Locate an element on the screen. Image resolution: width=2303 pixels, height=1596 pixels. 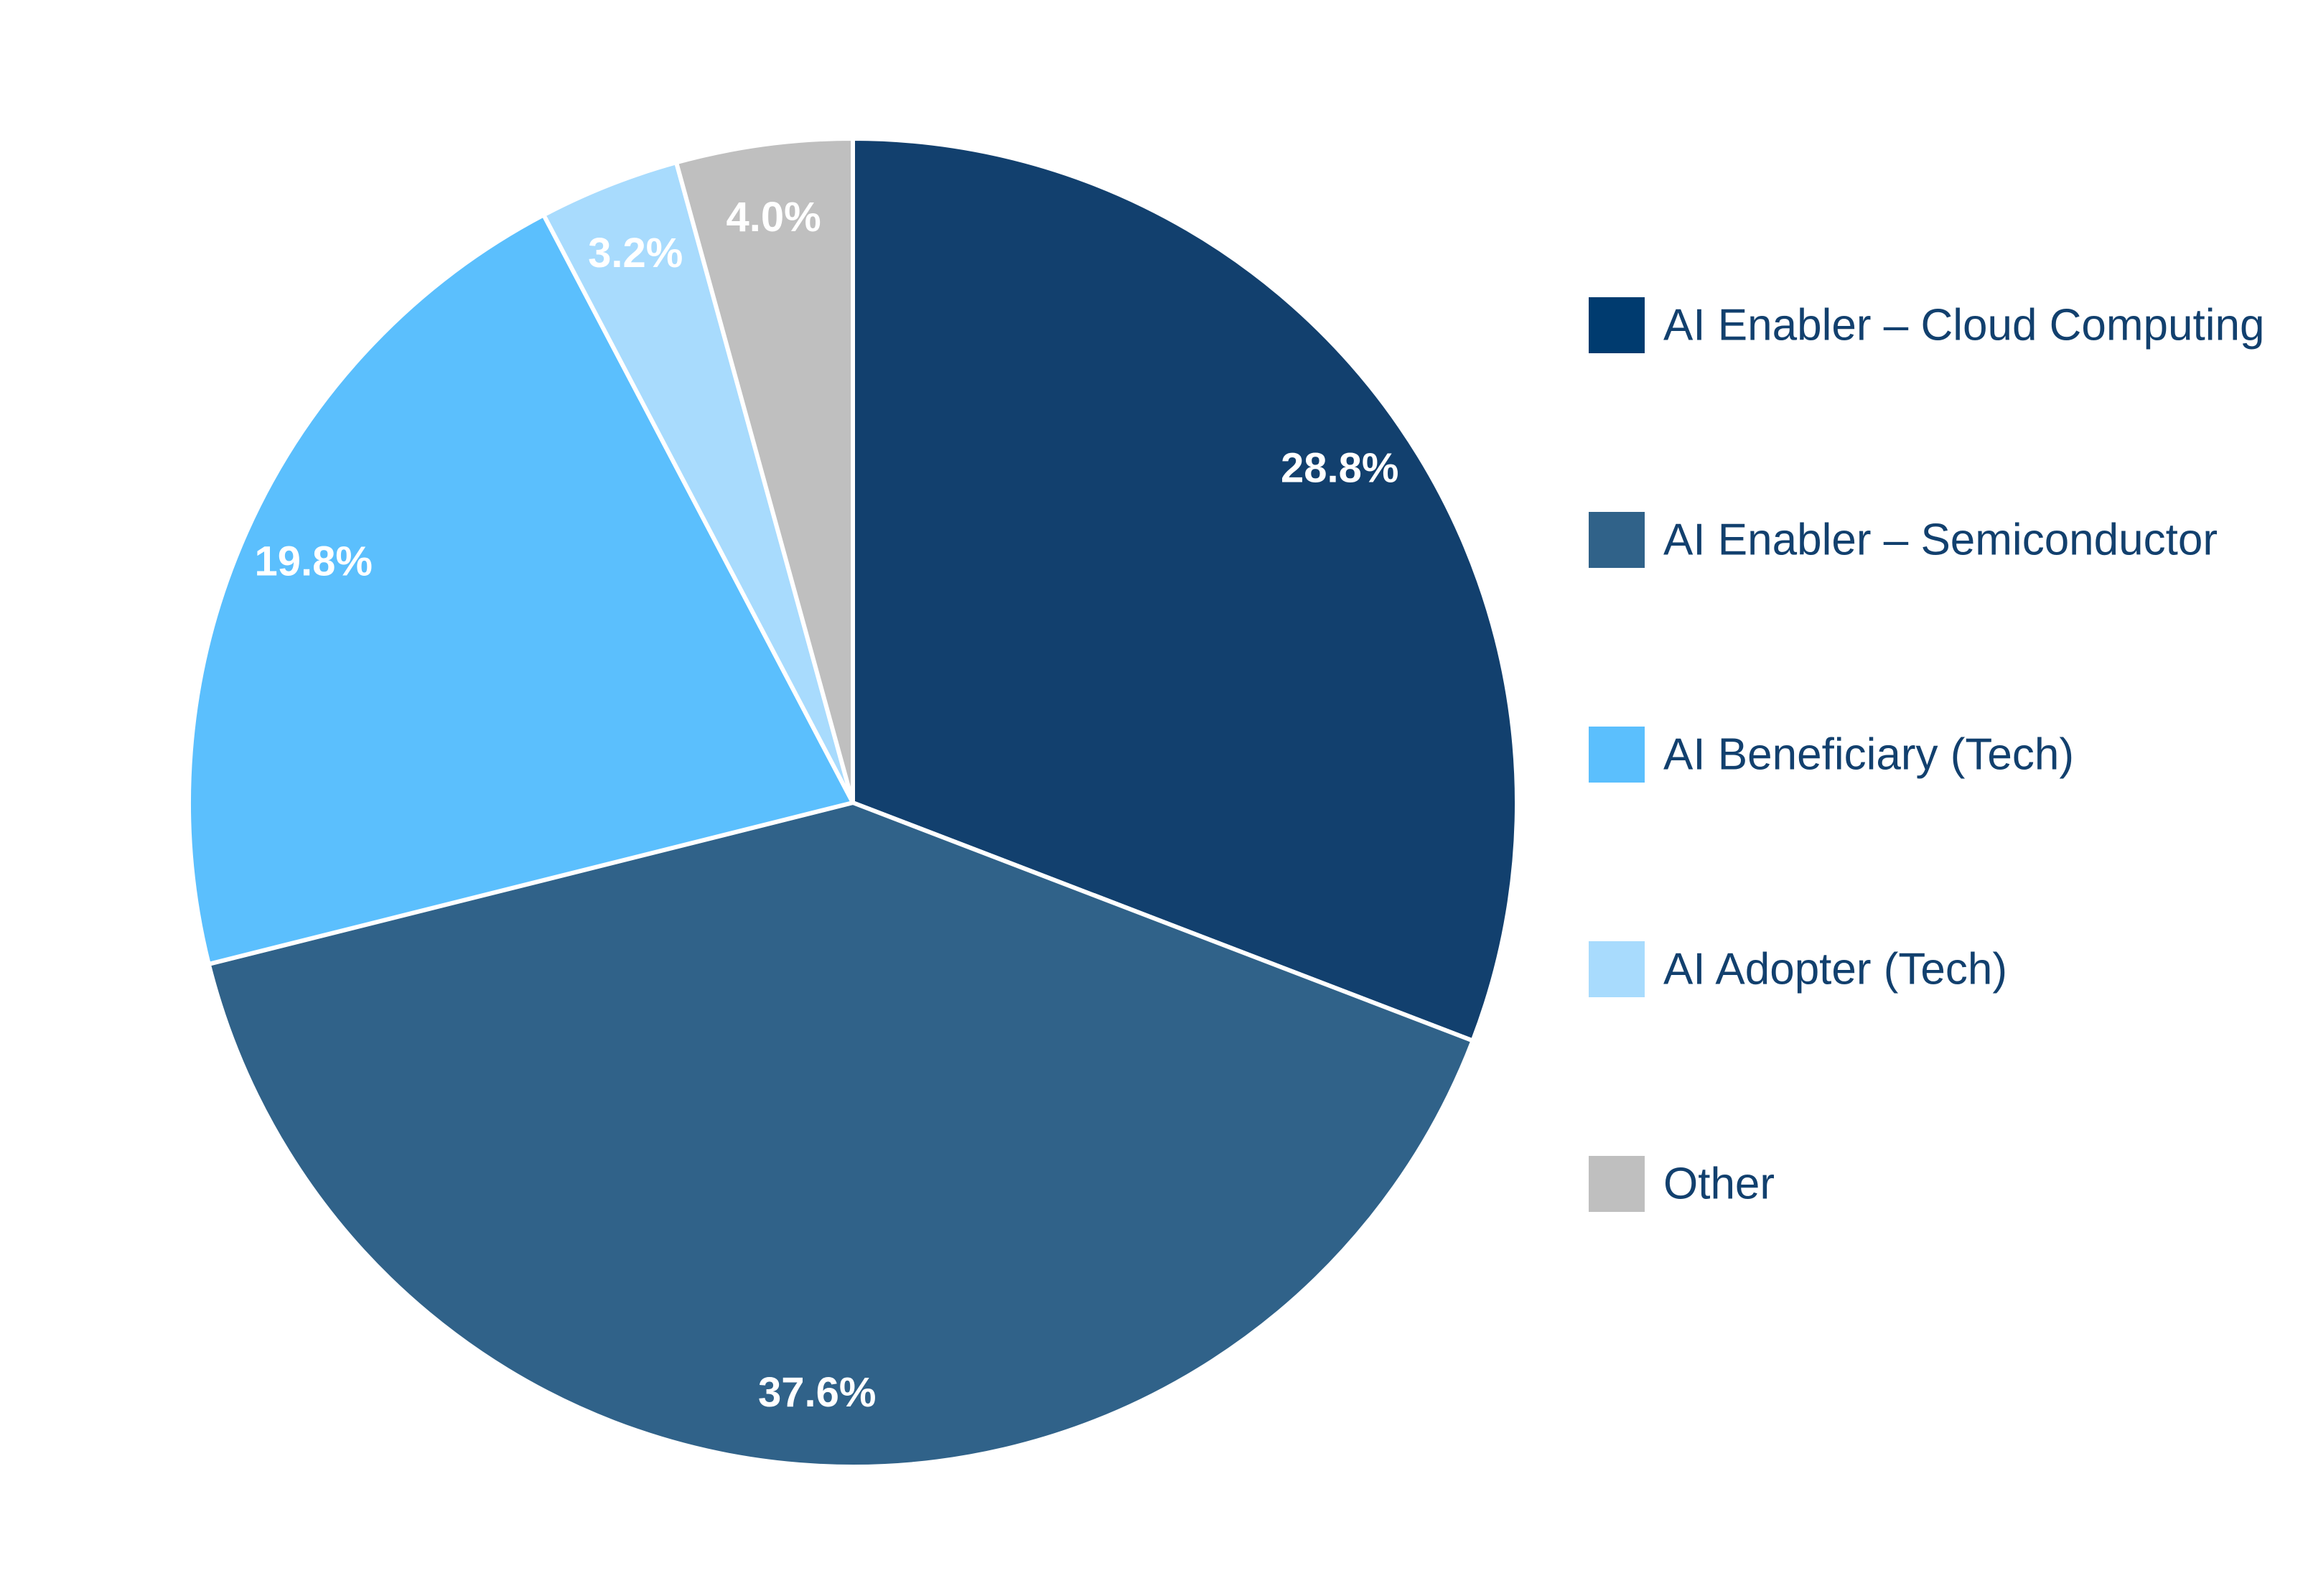
data-label-ai-enabler-semiconductor: 37.6% is located at coordinates (817, 1392).